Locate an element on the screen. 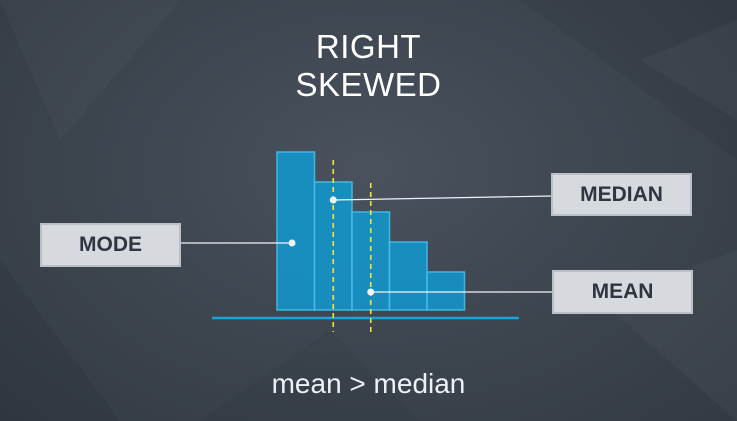 The height and width of the screenshot is (421, 737). mean-label-box: MEAN is located at coordinates (622, 292).